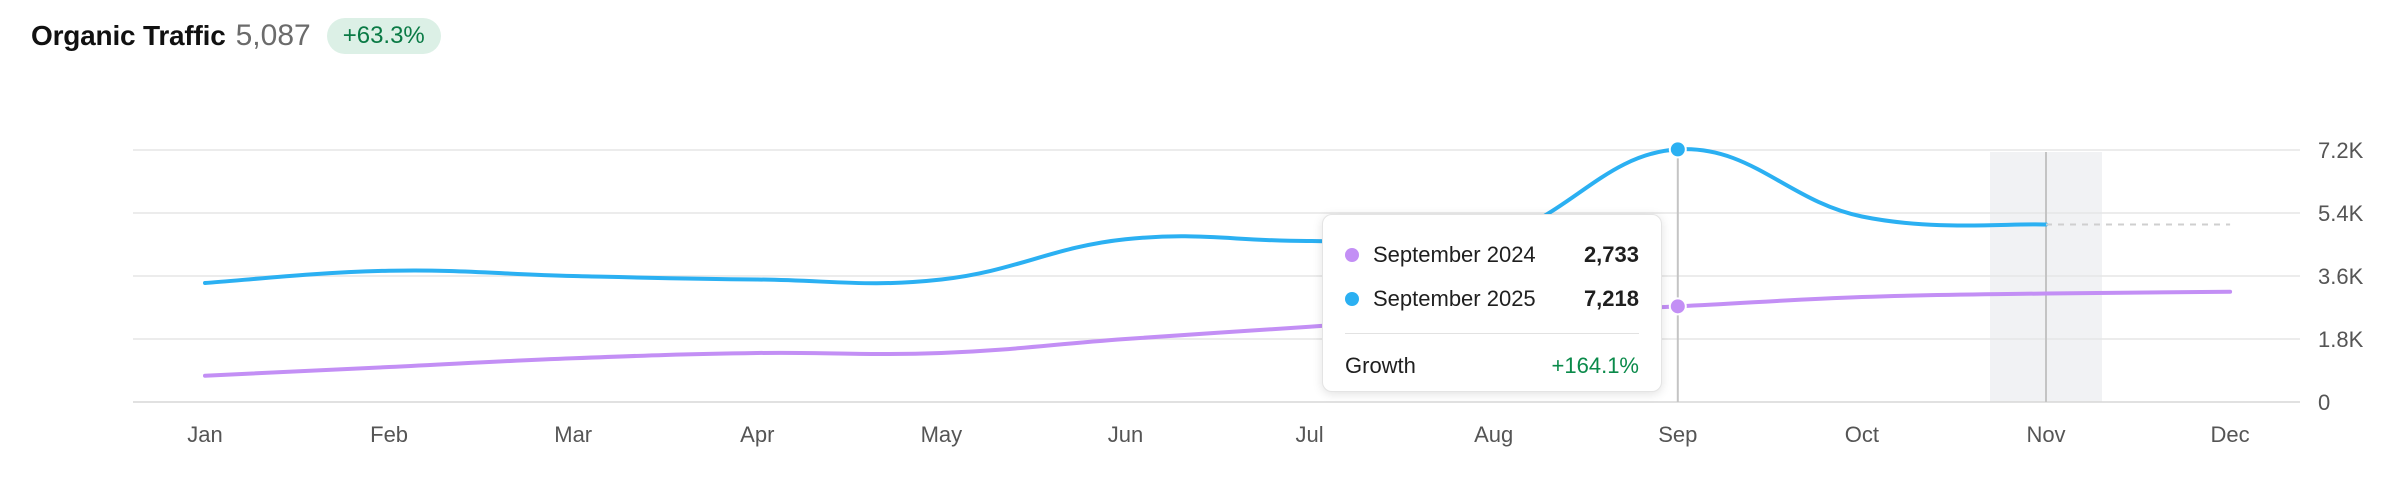 The width and height of the screenshot is (2400, 481). Describe the element at coordinates (1454, 298) in the screenshot. I see `tooltip-label-2025: September 2025` at that location.